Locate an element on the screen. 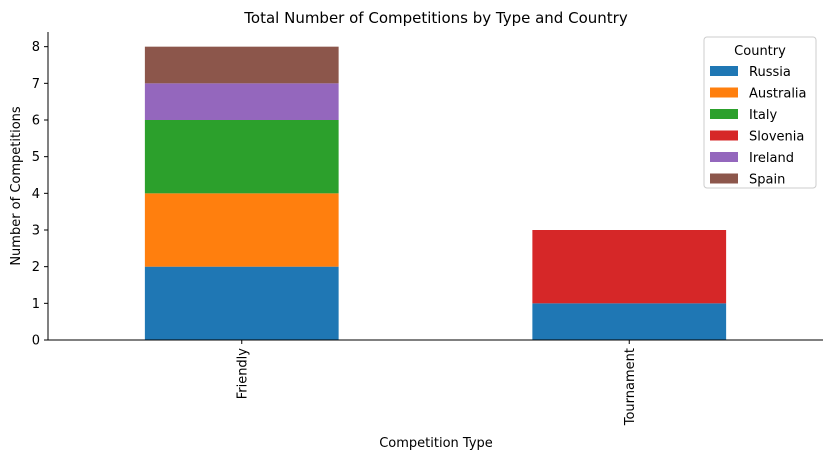 The image size is (833, 462). legend-swatch-italy is located at coordinates (724, 114).